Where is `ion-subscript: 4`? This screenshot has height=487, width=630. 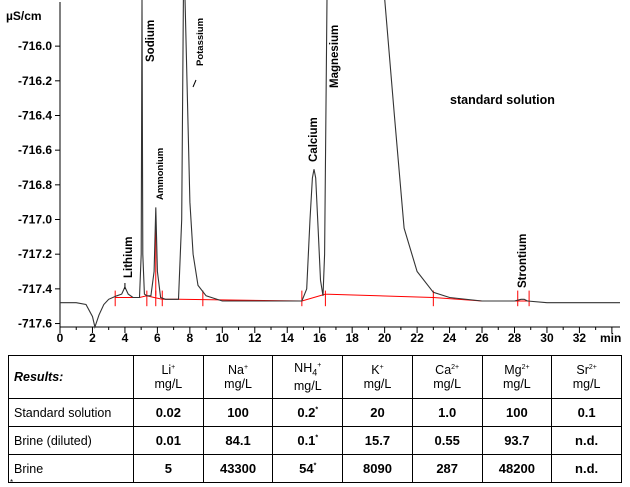
ion-subscript: 4 is located at coordinates (315, 372).